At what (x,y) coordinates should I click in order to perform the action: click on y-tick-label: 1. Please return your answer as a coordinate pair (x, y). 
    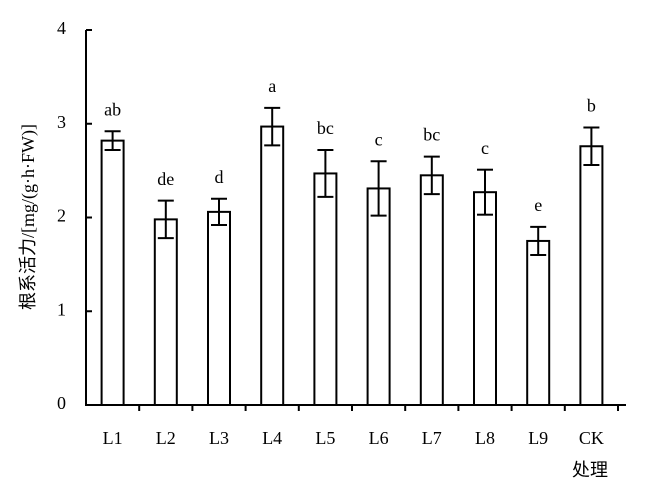
    Looking at the image, I should click on (61, 309).